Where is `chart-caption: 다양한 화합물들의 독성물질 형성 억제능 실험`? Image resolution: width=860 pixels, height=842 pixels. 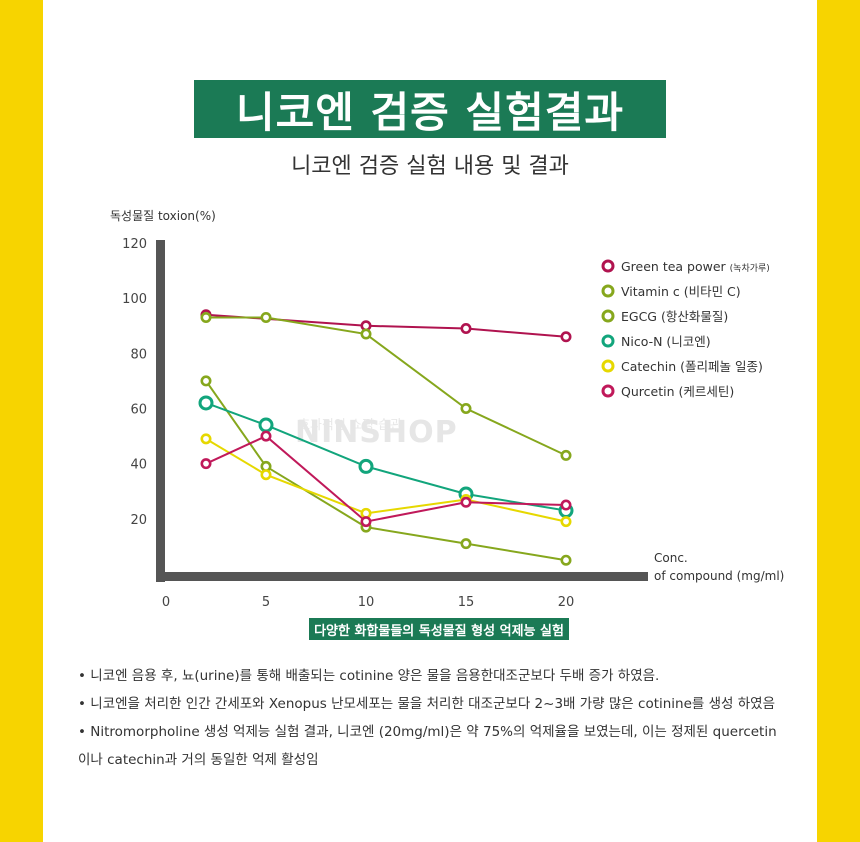
chart-caption: 다양한 화합물들의 독성물질 형성 억제능 실험 is located at coordinates (439, 629).